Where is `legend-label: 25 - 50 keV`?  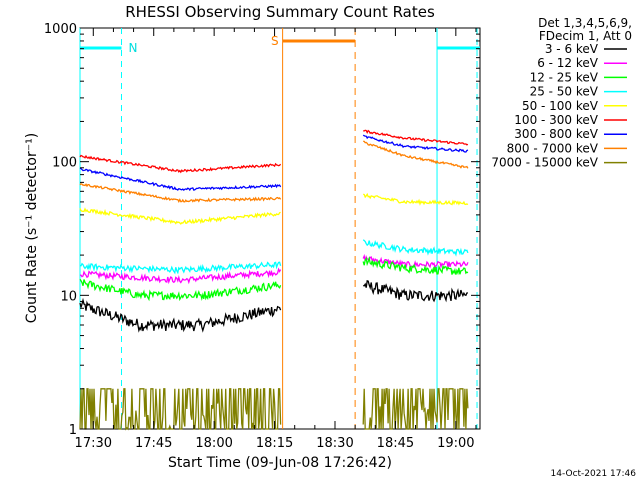 legend-label: 25 - 50 keV is located at coordinates (564, 92).